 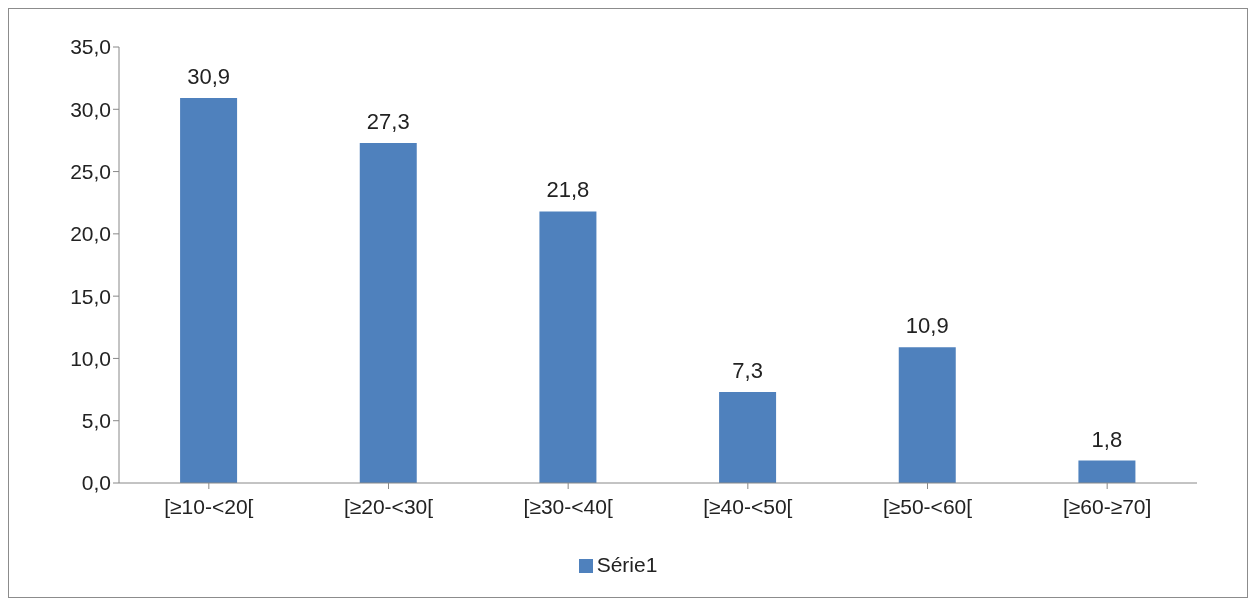 I want to click on x-tick-label: [≥10-<20[, so click(x=209, y=506).